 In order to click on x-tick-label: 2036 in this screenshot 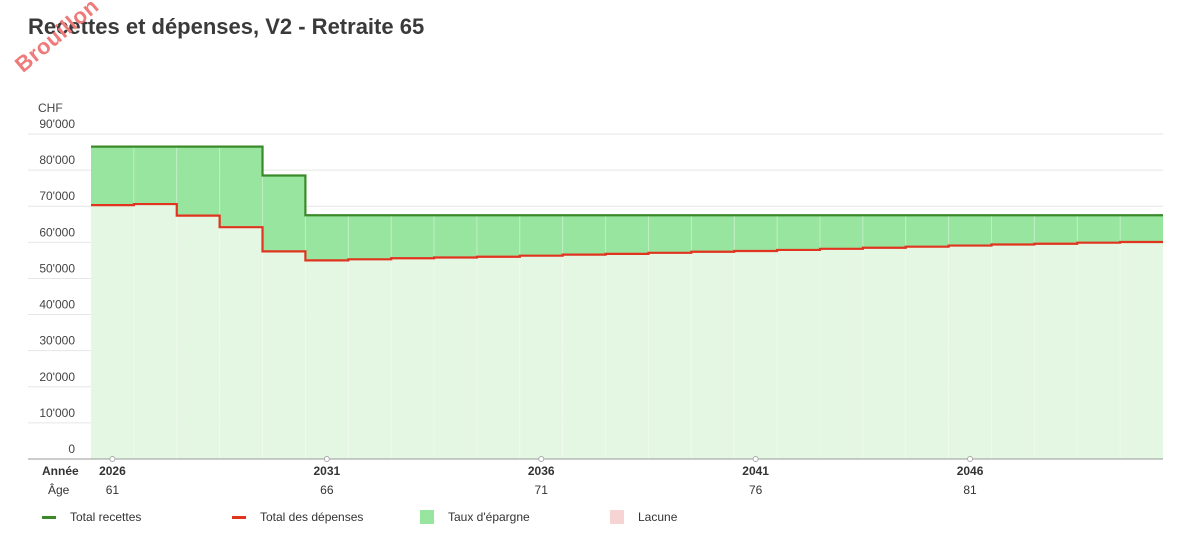, I will do `click(541, 471)`.